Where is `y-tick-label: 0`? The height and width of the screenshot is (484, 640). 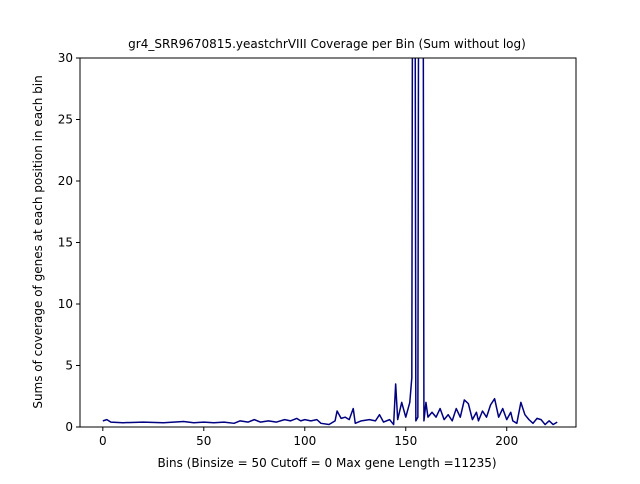
y-tick-label: 0 is located at coordinates (69, 427).